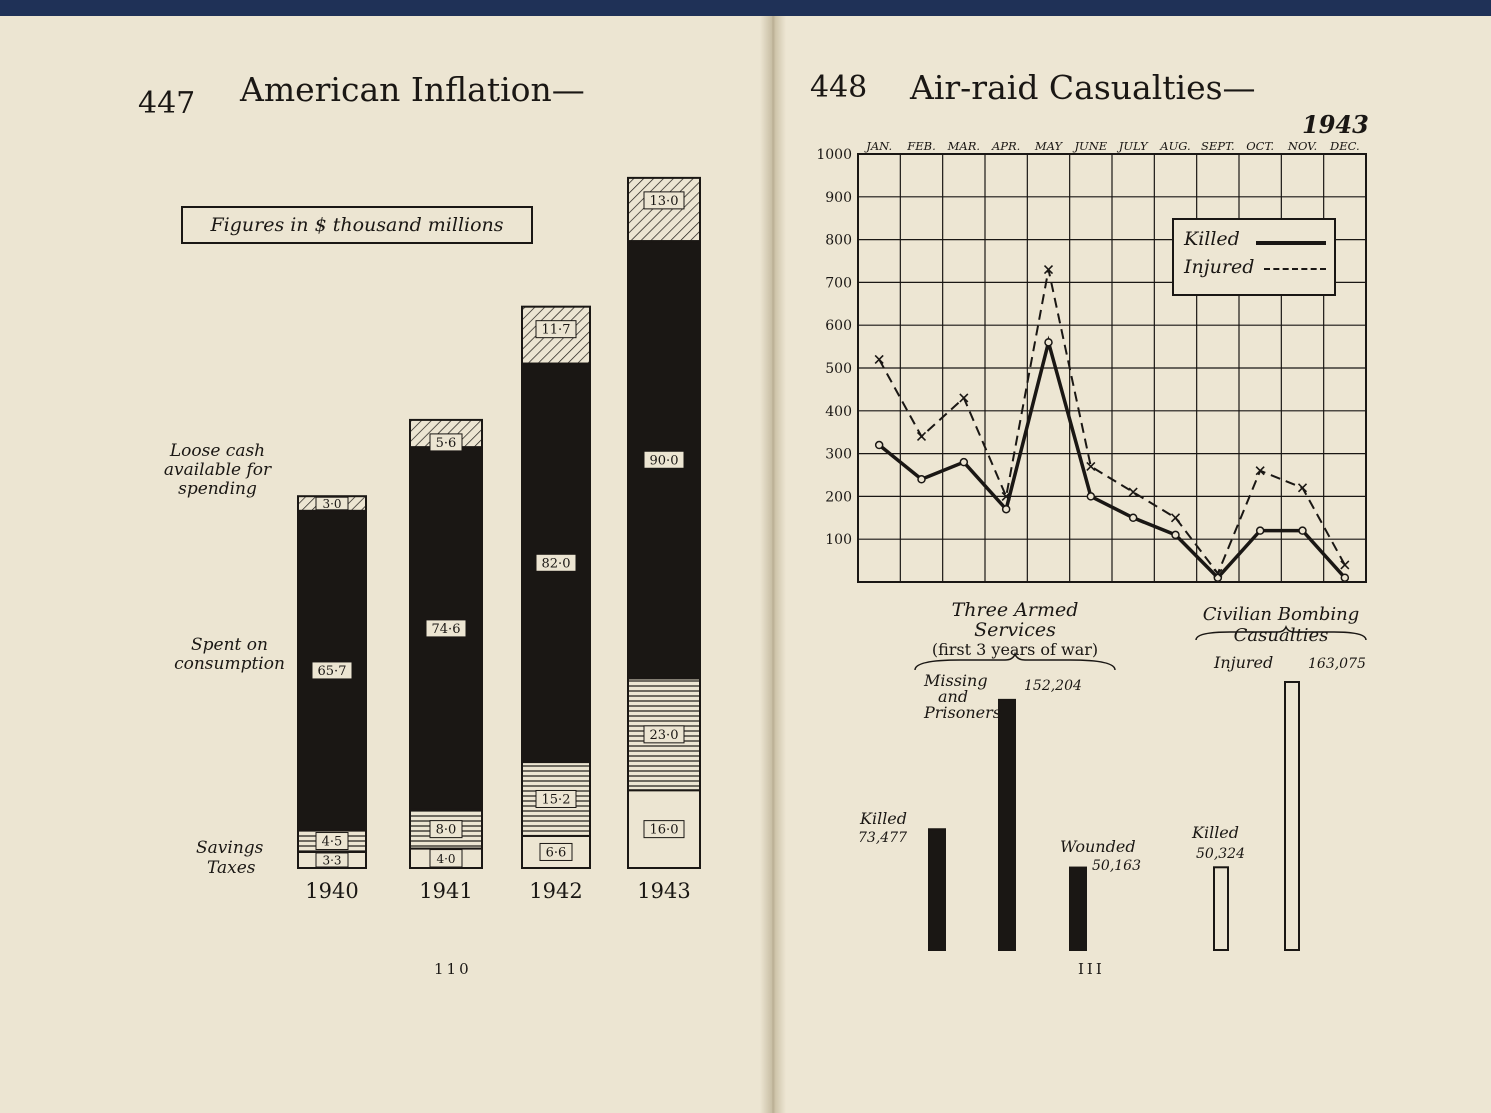 The height and width of the screenshot is (1113, 1491). What do you see at coordinates (882, 838) in the screenshot?
I see `casualty-value-0: 73,477` at bounding box center [882, 838].